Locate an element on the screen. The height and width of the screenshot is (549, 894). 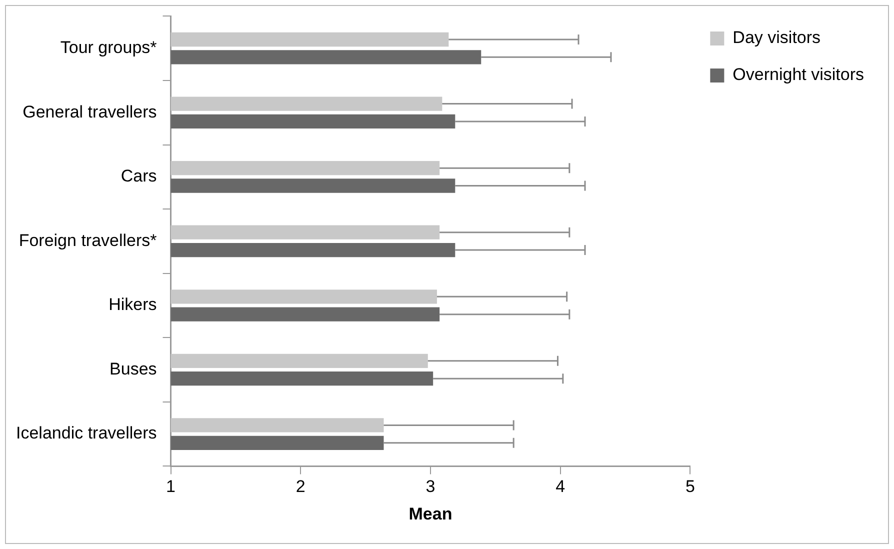
legend-label: Day visitors is located at coordinates (776, 38).